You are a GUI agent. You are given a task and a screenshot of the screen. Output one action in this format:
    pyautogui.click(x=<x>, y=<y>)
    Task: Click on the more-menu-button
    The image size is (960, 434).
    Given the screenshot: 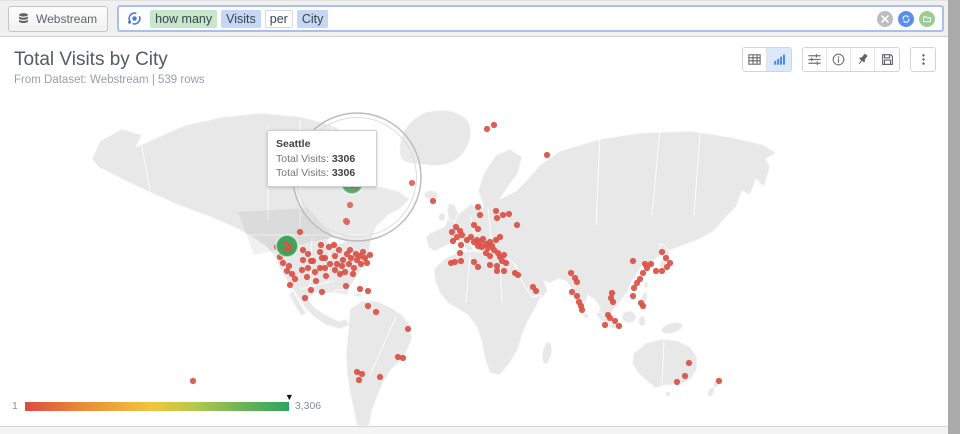 What is the action you would take?
    pyautogui.click(x=923, y=59)
    